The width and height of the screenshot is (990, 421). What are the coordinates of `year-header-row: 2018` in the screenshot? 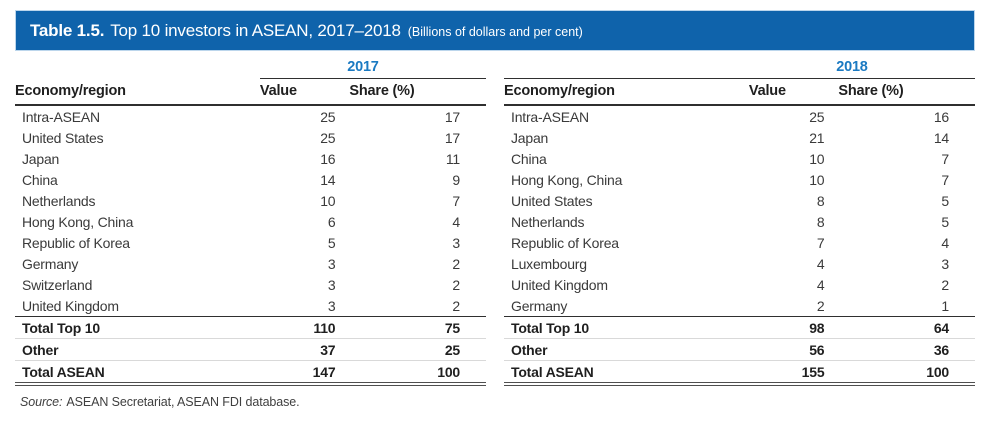 It's located at (739, 68).